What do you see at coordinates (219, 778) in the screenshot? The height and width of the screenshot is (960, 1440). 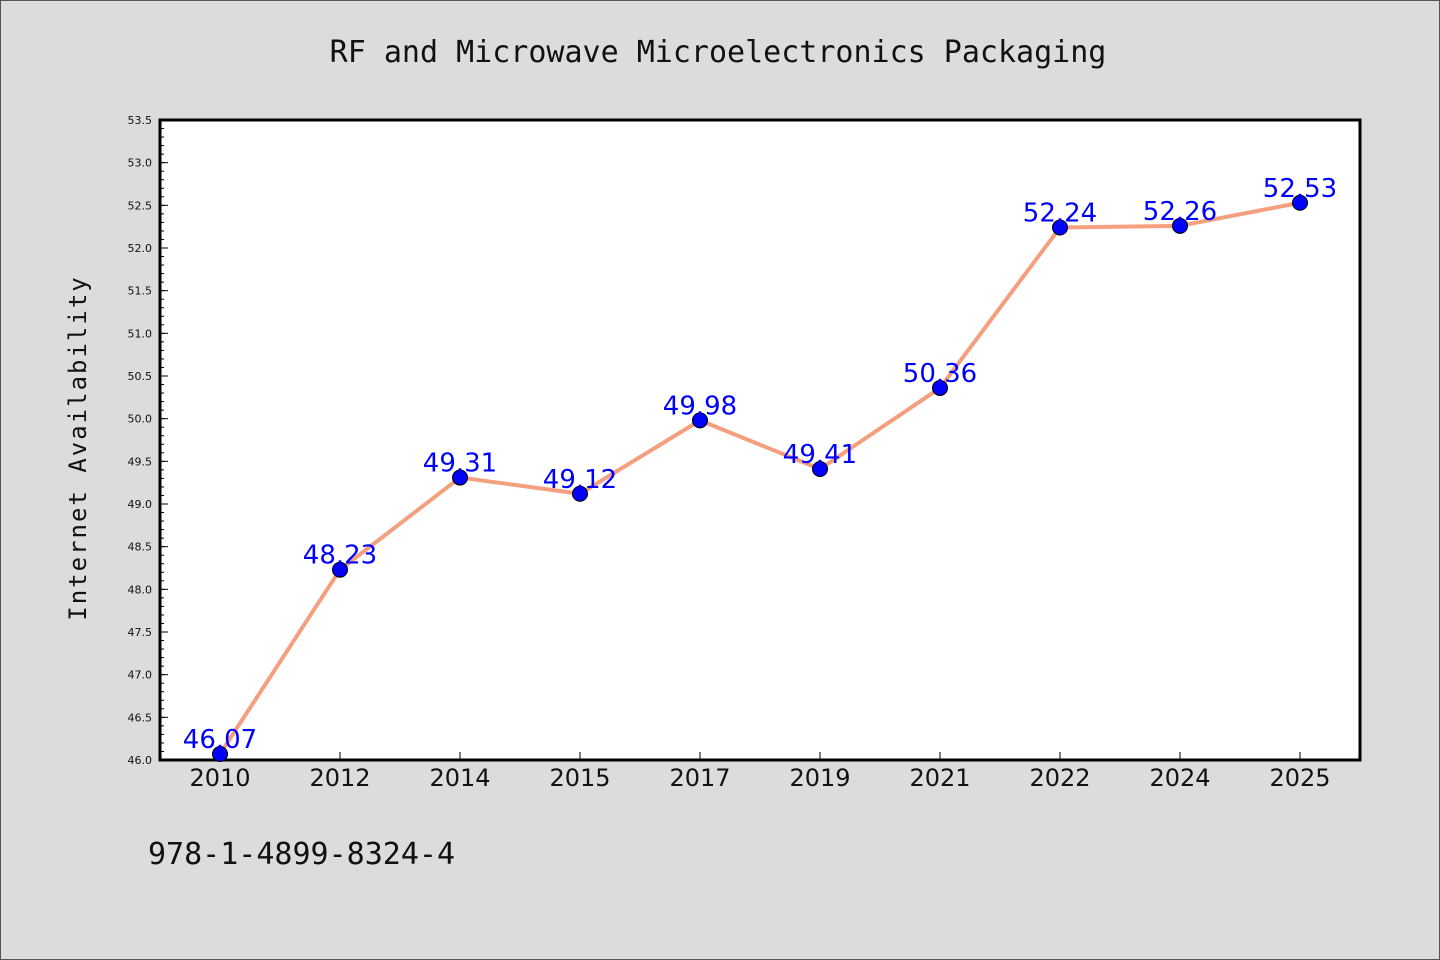 I see `x-tick-label: 2010` at bounding box center [219, 778].